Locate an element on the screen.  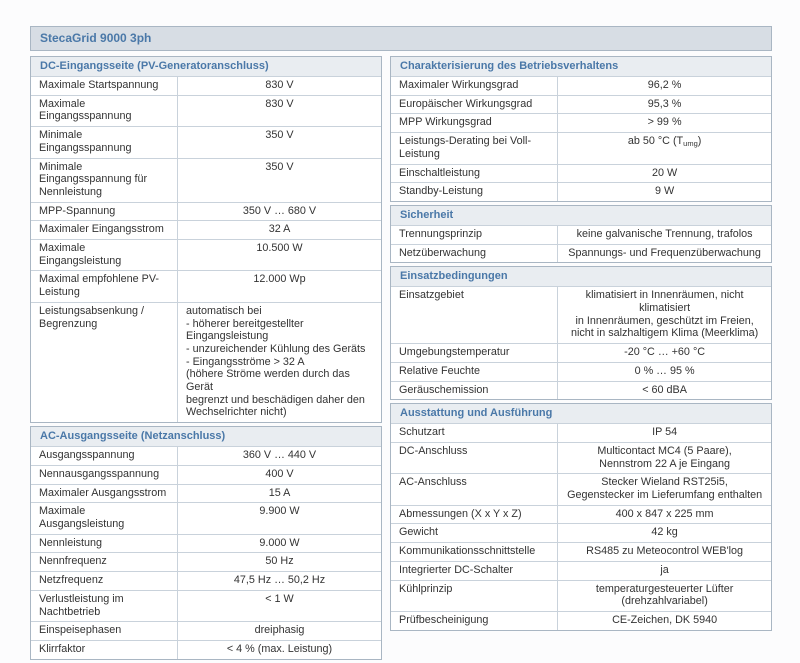
section-header: AC-Ausgangsseite (Netzanschluss) is located at coordinates (206, 437).